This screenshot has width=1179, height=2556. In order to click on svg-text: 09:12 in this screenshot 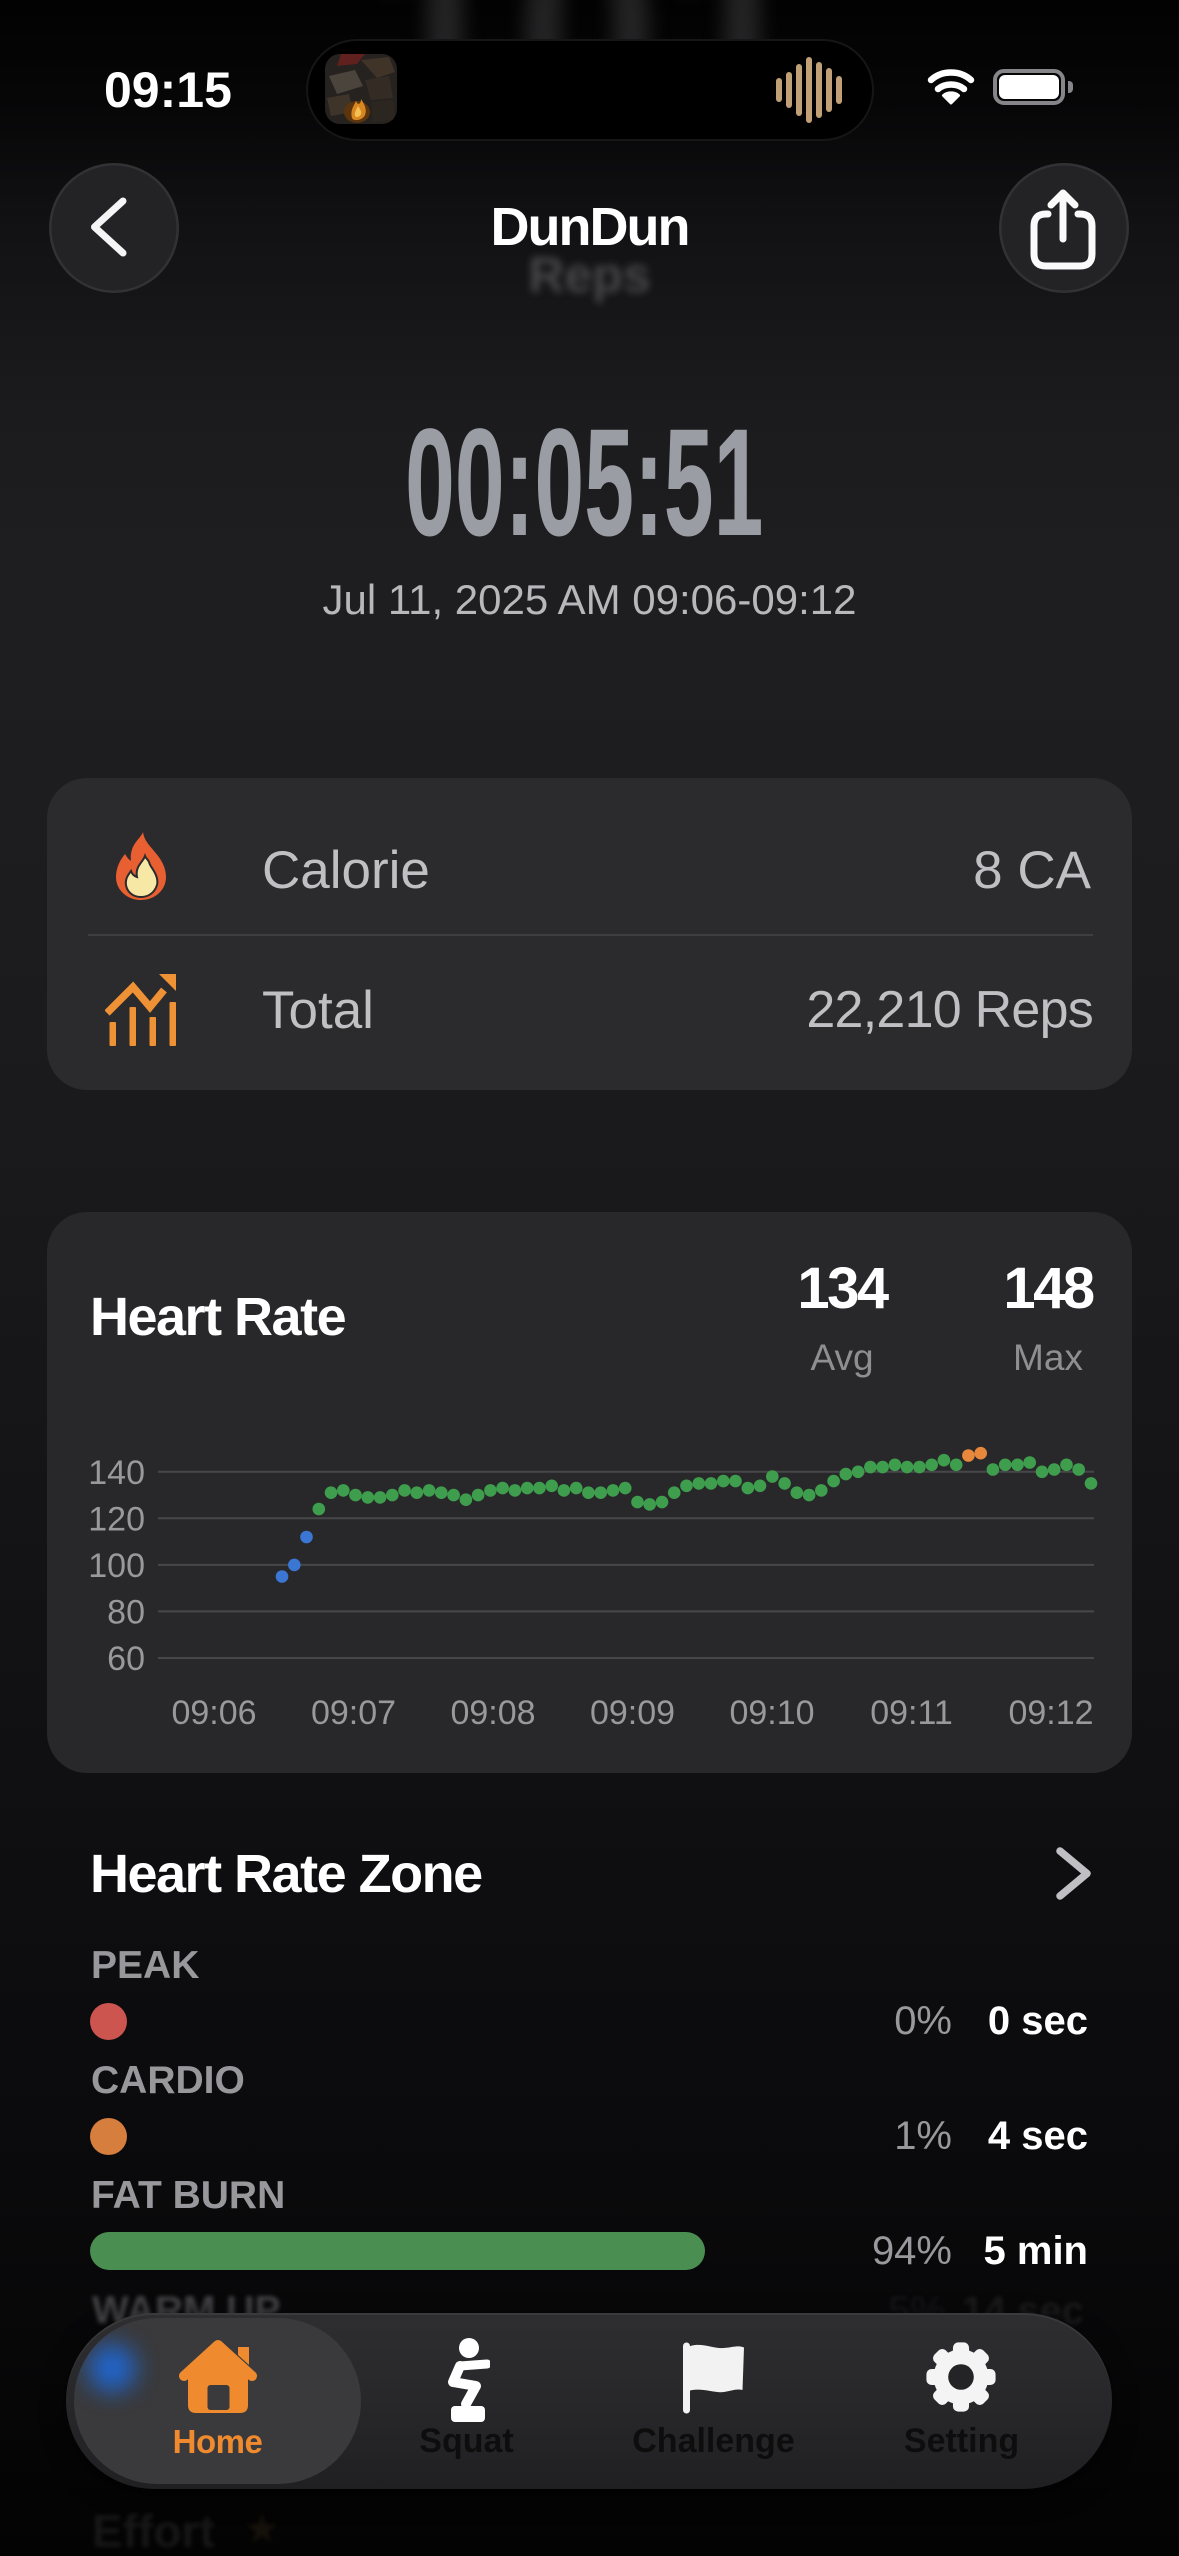, I will do `click(1050, 1713)`.